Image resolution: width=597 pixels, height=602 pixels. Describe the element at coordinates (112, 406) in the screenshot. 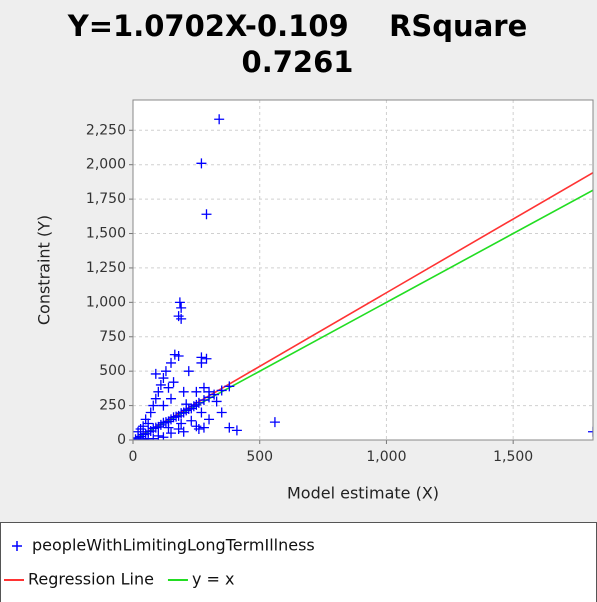

I see `y-tick-label: 250` at that location.